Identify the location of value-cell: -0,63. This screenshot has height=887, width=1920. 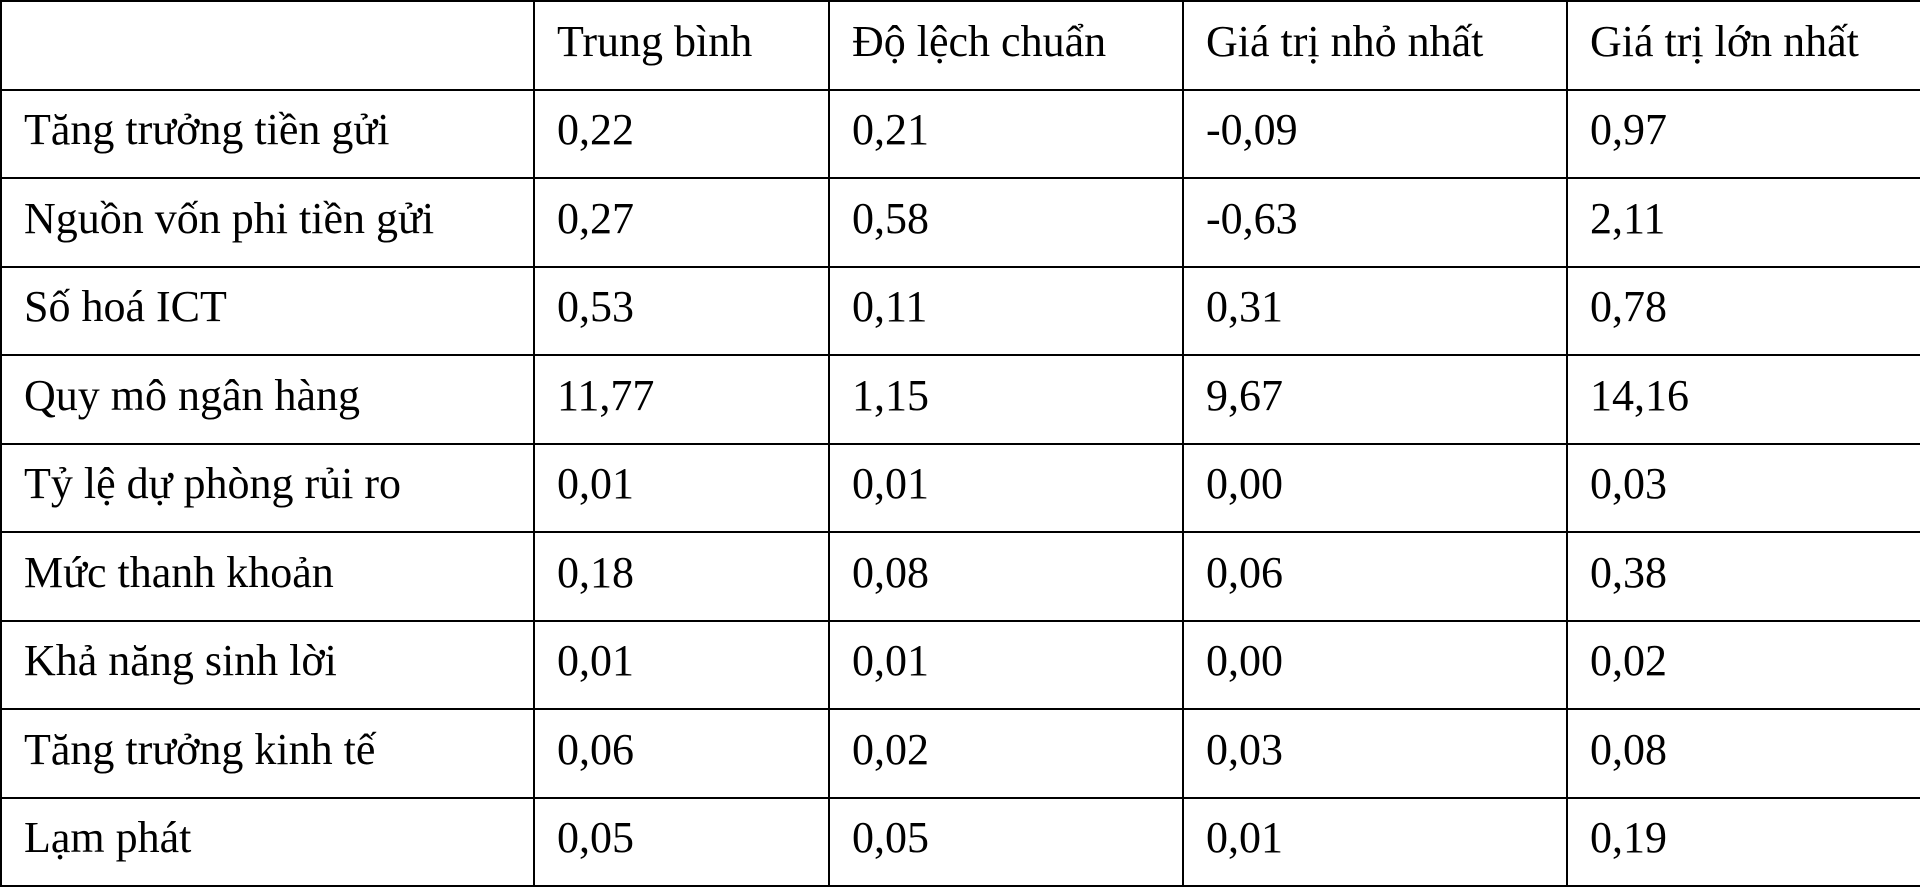
(1375, 222).